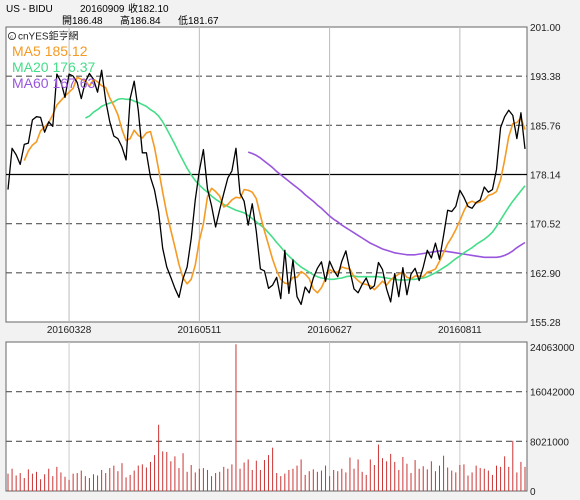  Describe the element at coordinates (102, 9) in the screenshot. I see `header-date: 20160909` at that location.